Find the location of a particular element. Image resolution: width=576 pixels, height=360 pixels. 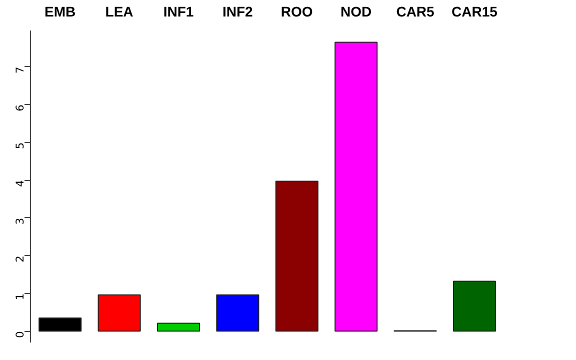

y-tick-label: 1 is located at coordinates (20, 296).